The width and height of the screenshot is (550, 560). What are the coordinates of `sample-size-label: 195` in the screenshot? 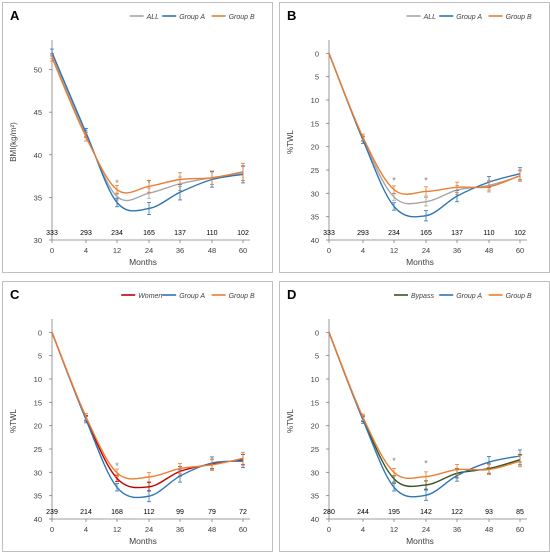 It's located at (394, 512).